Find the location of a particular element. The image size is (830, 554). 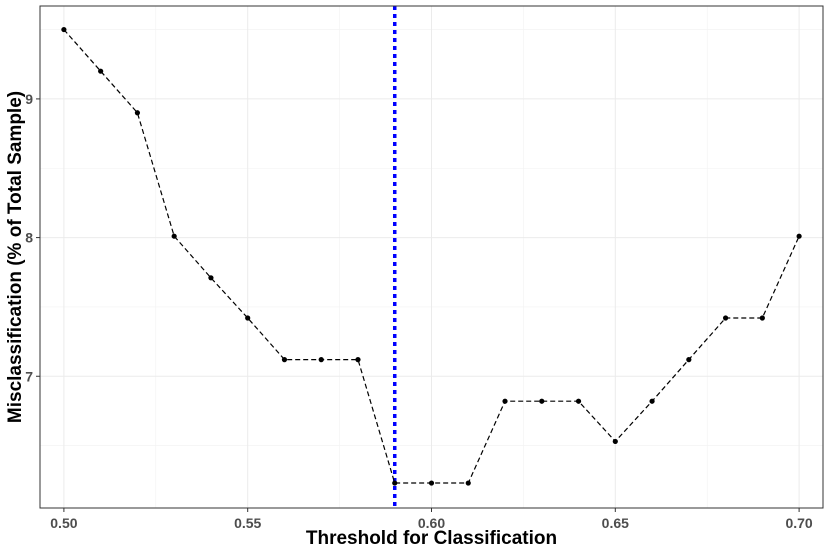

y-axis-title: Misclassification (% of Total Sample) is located at coordinates (15, 257).